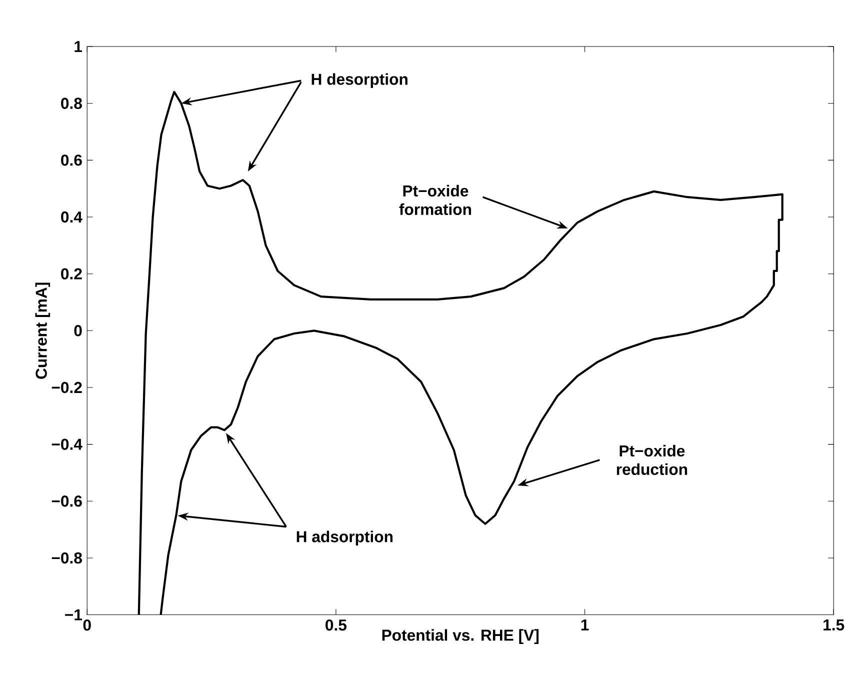 This screenshot has height=689, width=849. What do you see at coordinates (78, 46) in the screenshot?
I see `y-tick-label: 1` at bounding box center [78, 46].